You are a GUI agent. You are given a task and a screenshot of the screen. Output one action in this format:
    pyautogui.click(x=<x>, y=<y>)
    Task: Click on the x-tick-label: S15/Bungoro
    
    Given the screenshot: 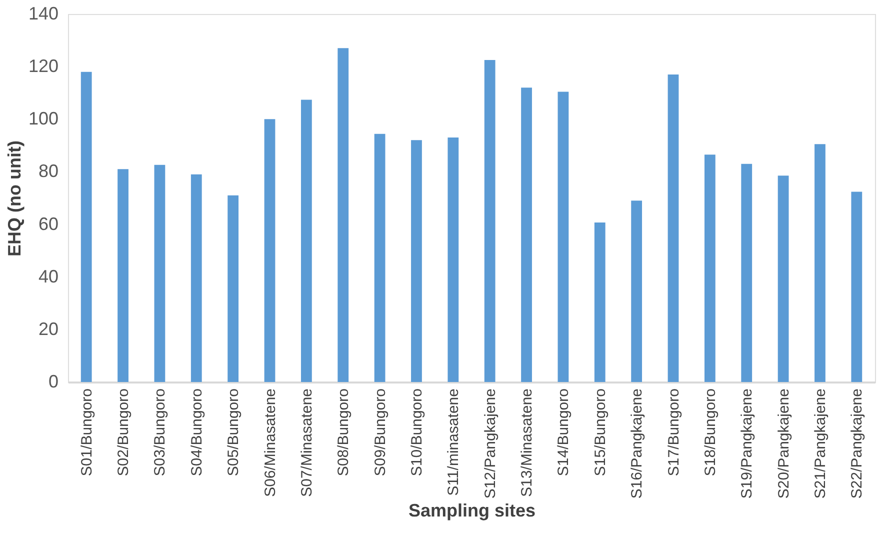 What is the action you would take?
    pyautogui.click(x=600, y=432)
    